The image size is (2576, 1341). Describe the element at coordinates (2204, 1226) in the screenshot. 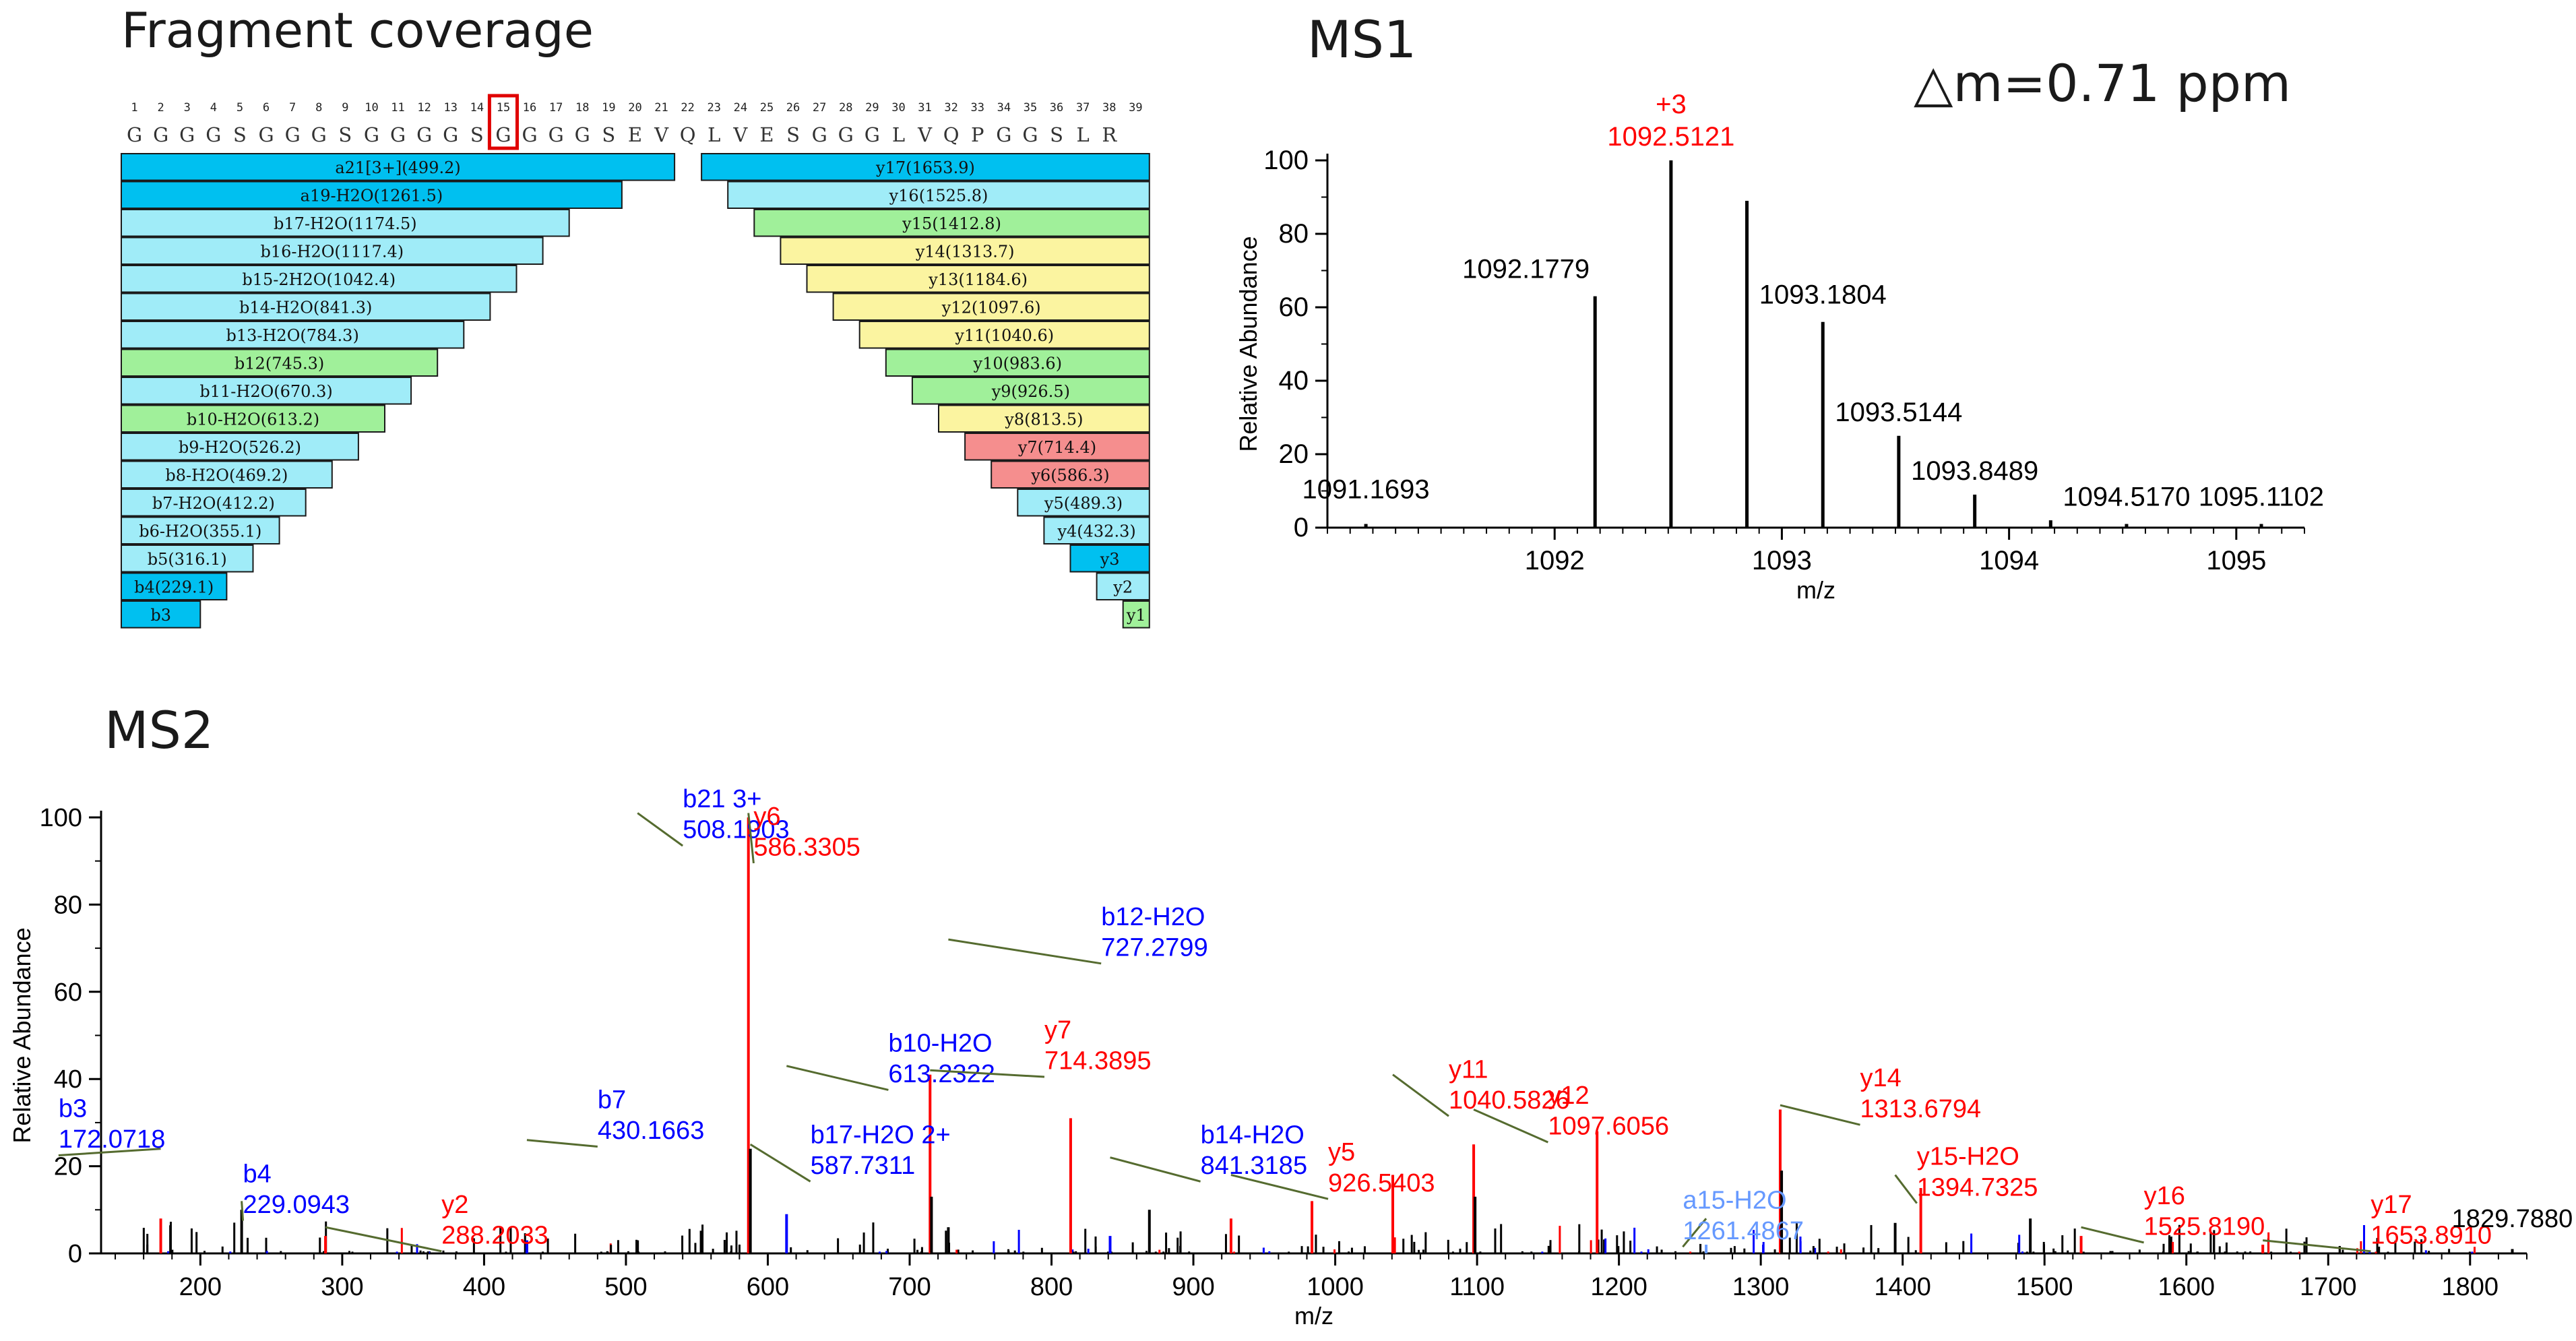

I see `peak-annotation: 1525.8190` at that location.